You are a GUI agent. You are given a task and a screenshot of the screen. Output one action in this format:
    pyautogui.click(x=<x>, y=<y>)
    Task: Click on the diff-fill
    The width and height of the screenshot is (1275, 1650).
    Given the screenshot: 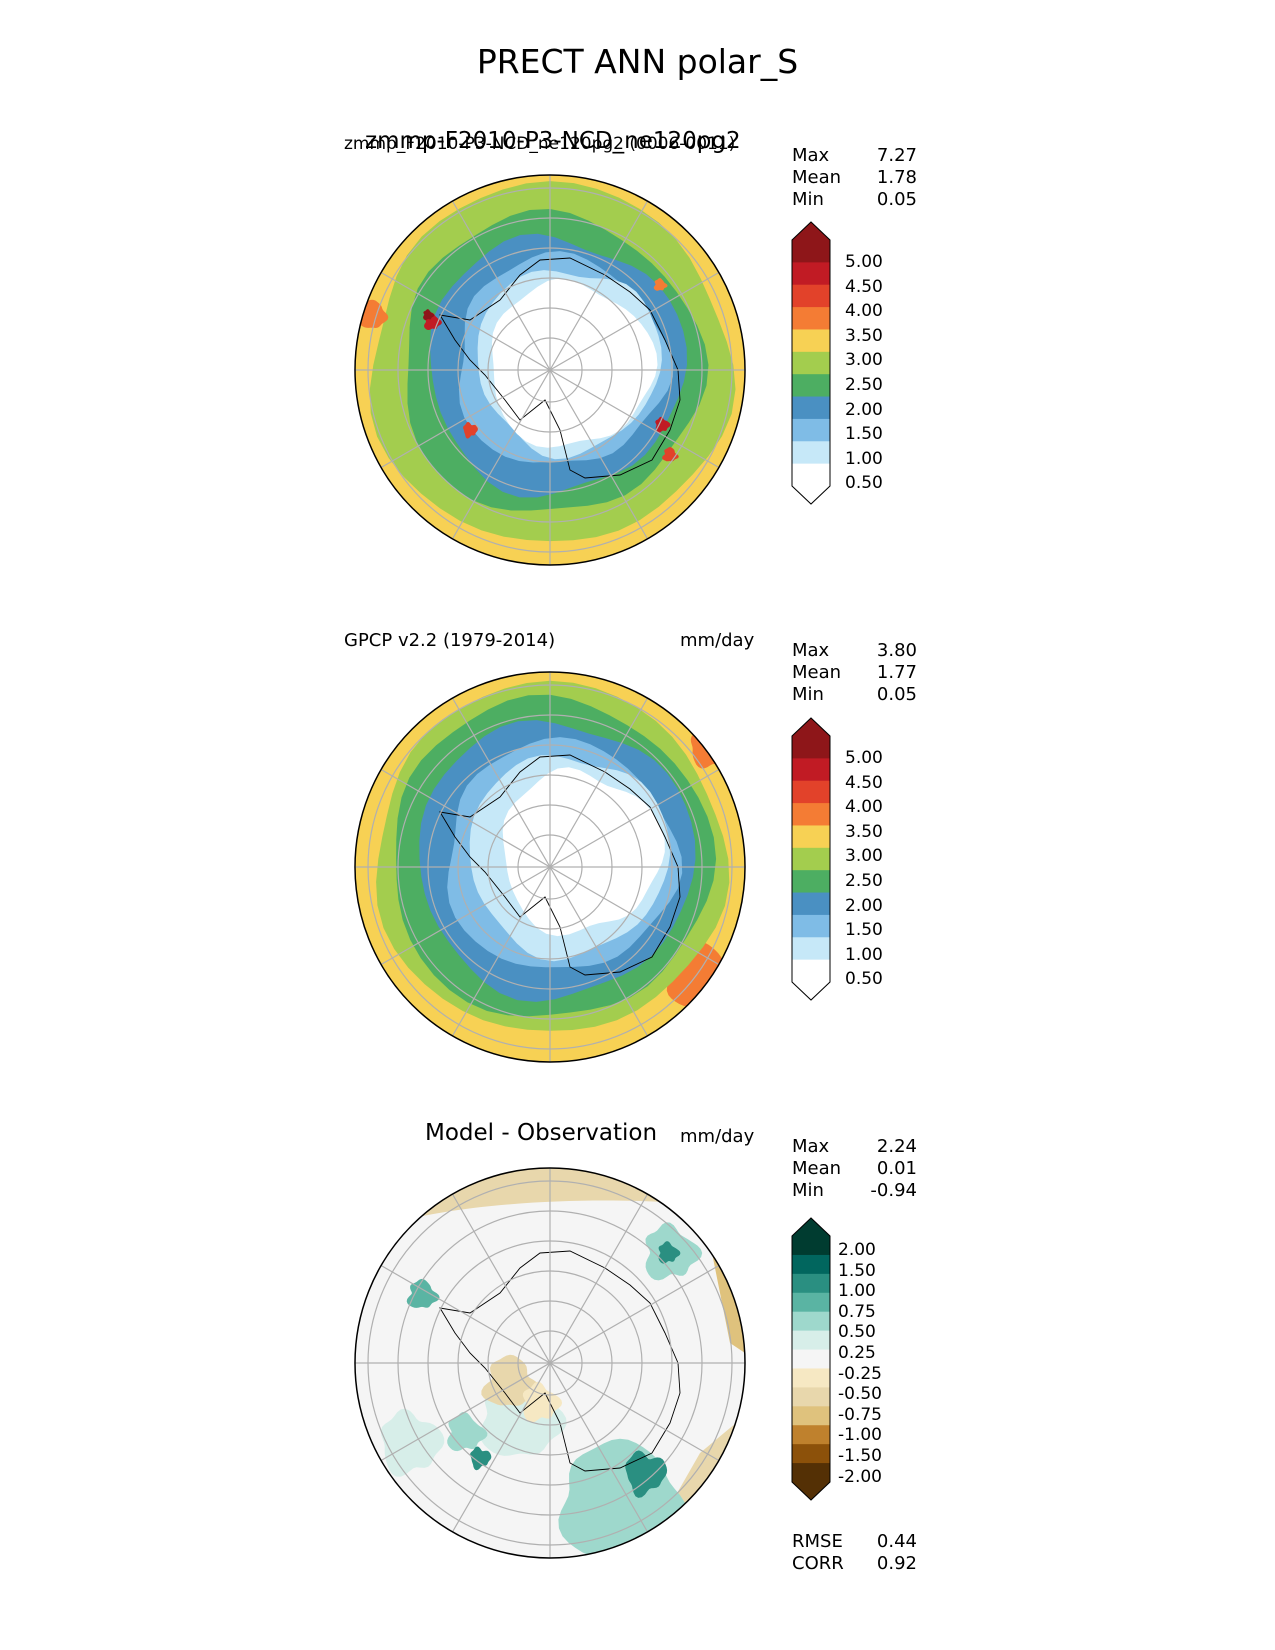 What is the action you would take?
    pyautogui.click(x=550, y=1363)
    